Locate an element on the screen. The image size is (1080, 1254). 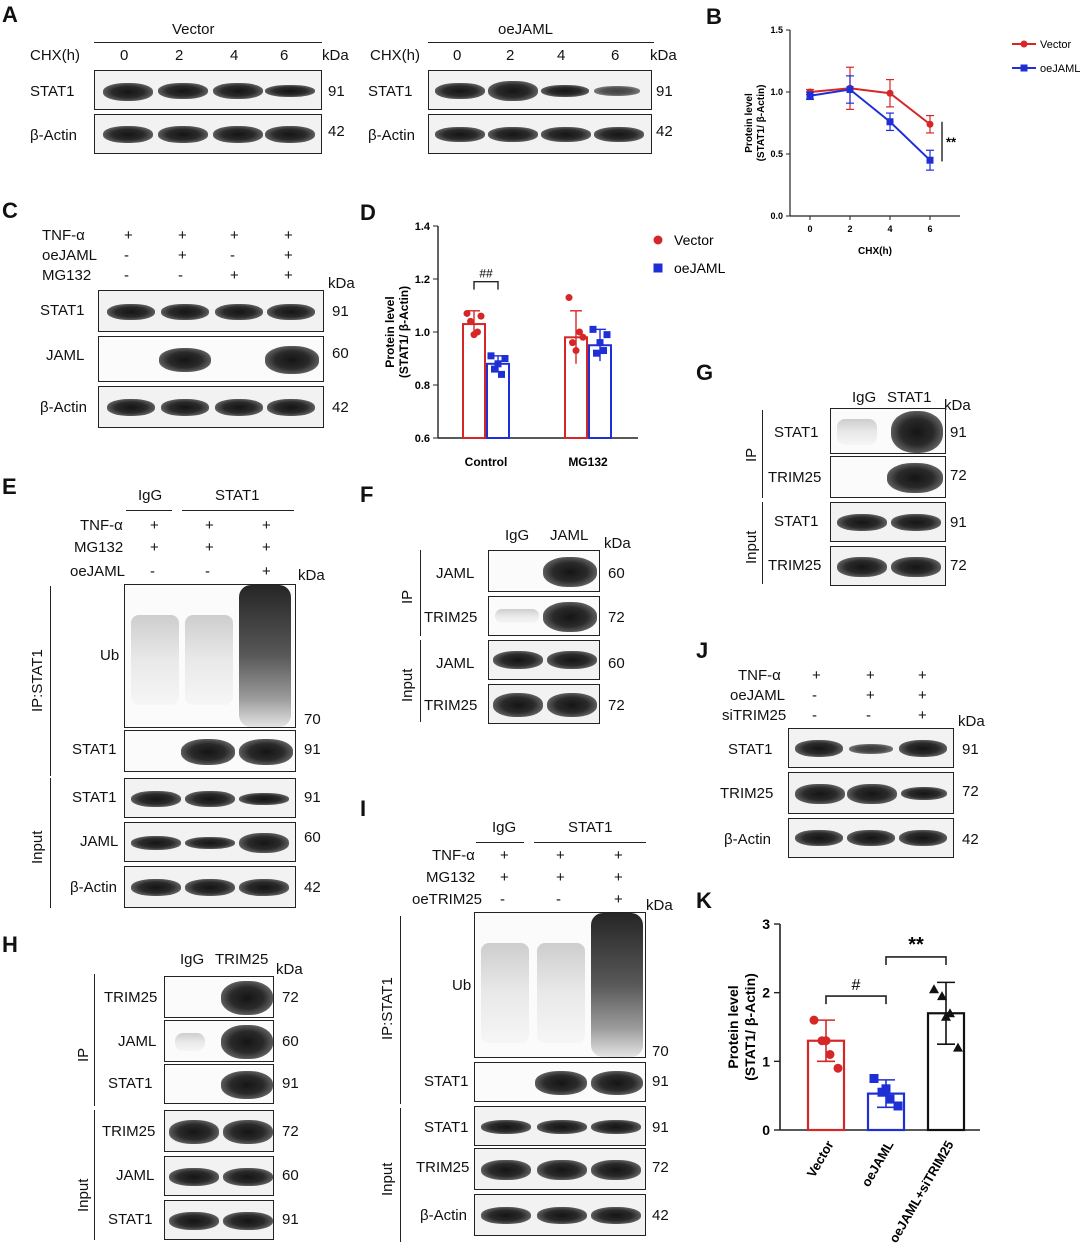
chx-time: 0 is located at coordinates (124, 55).